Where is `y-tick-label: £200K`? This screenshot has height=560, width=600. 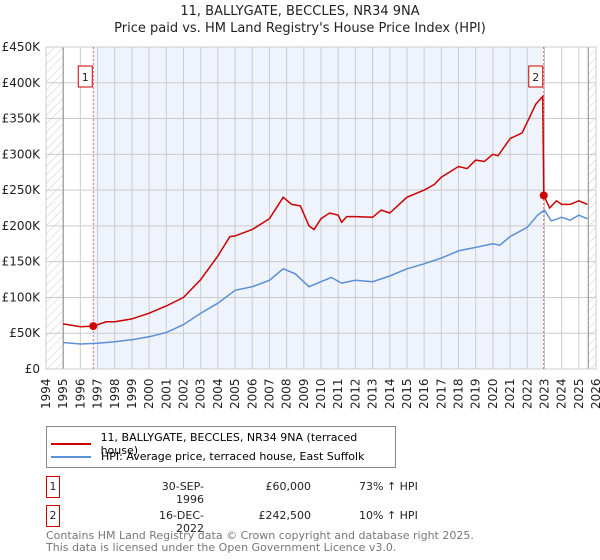
y-tick-label: £200K is located at coordinates (22, 226).